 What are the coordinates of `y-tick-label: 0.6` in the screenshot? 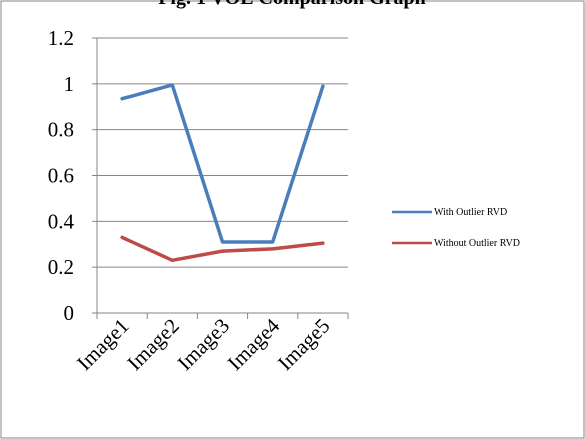 It's located at (61, 176).